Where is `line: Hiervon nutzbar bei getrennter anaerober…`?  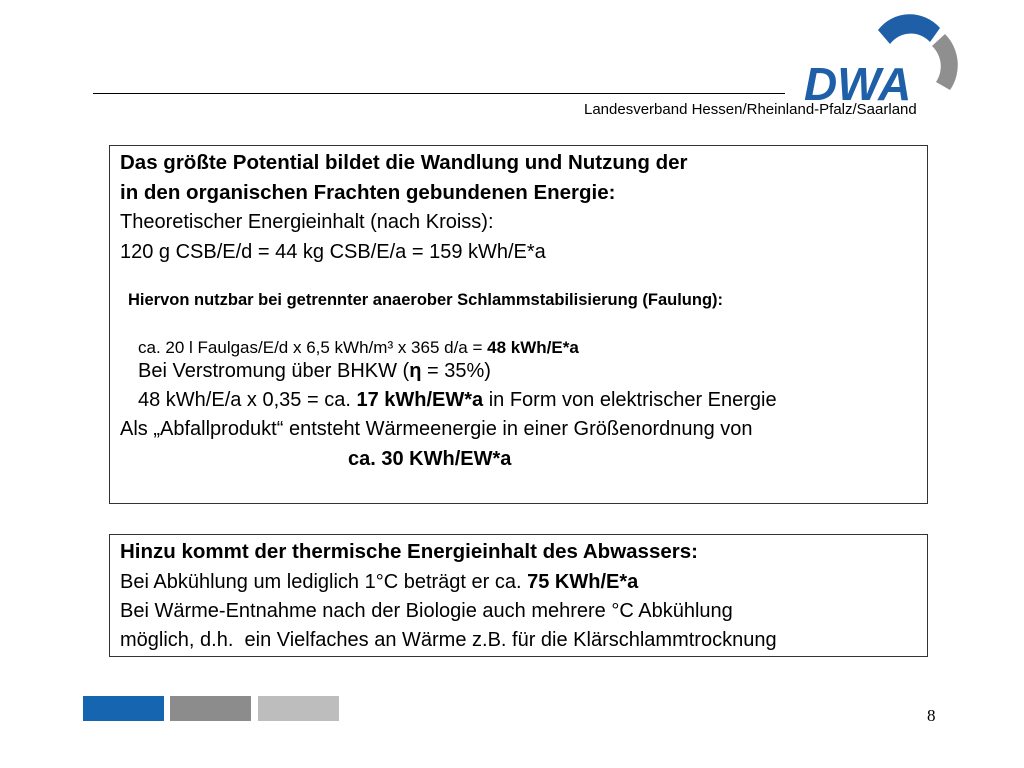 line: Hiervon nutzbar bei getrennter anaerober… is located at coordinates (425, 300).